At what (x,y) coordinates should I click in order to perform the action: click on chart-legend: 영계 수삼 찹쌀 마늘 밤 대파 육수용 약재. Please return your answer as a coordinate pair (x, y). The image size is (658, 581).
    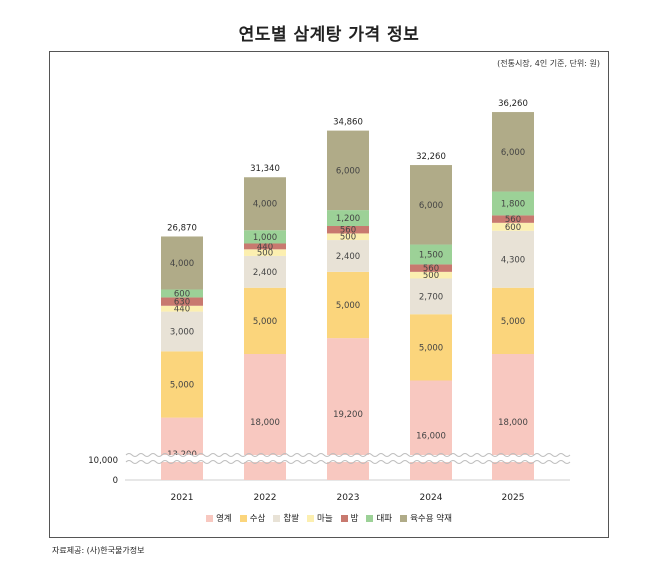
    Looking at the image, I should click on (329, 518).